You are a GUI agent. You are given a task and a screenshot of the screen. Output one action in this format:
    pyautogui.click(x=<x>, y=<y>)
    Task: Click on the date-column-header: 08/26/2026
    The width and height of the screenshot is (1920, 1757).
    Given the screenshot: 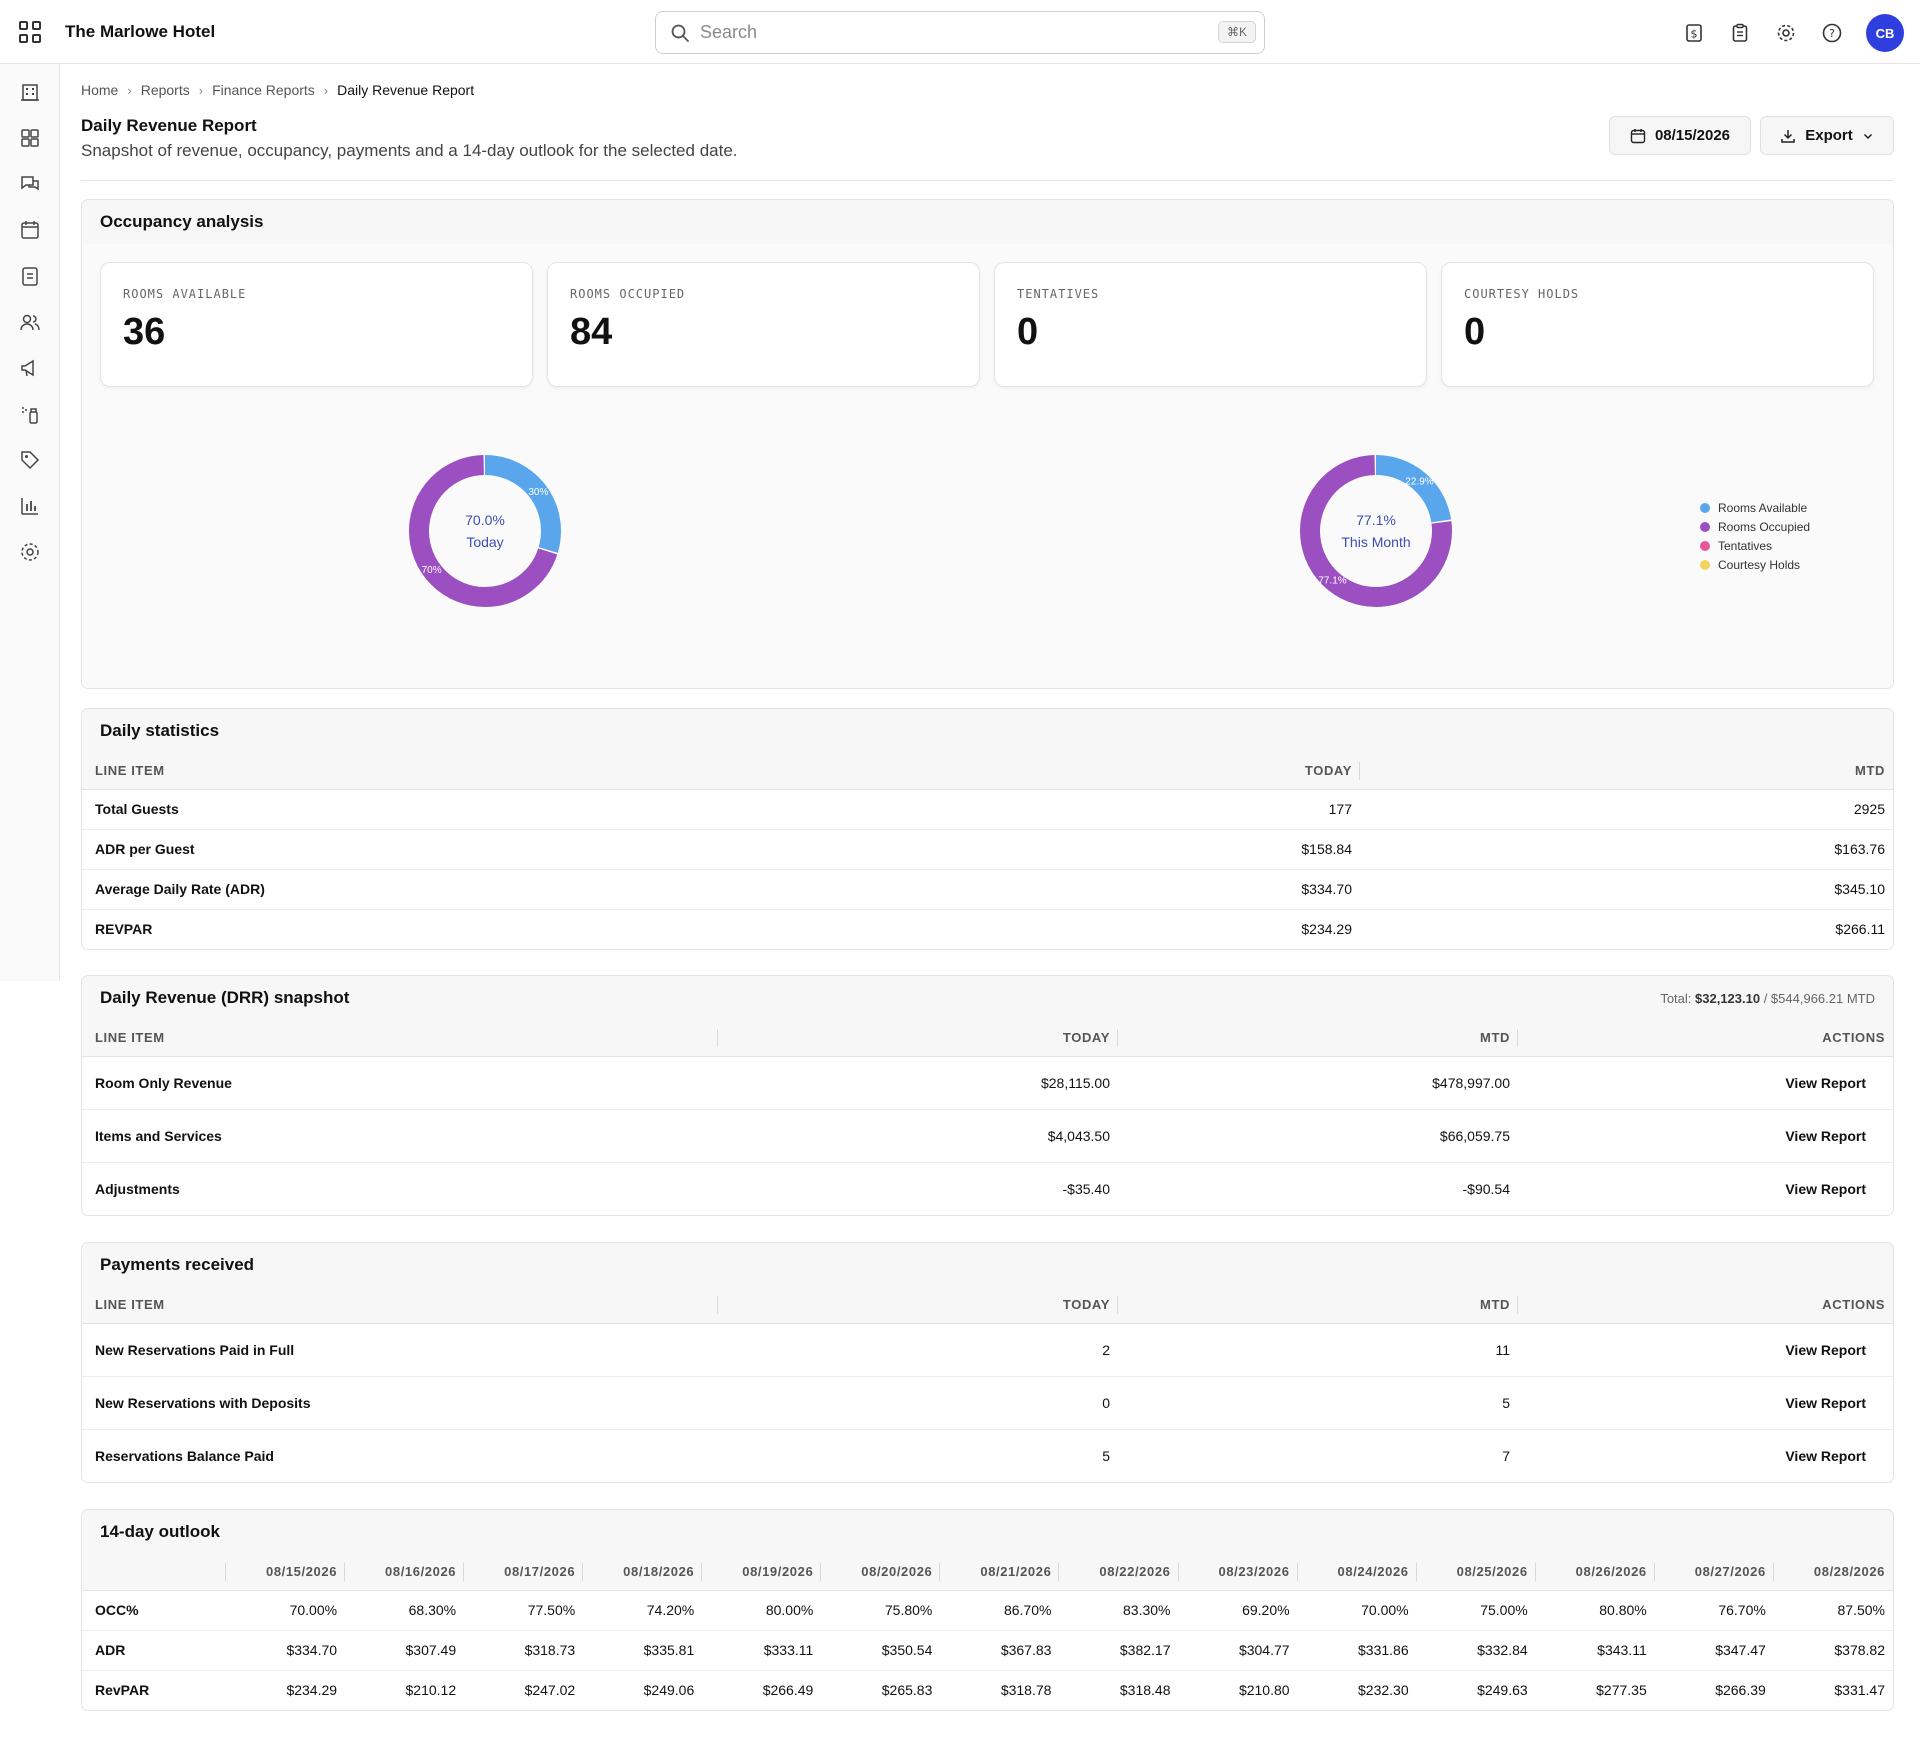 What is the action you would take?
    pyautogui.click(x=1595, y=1572)
    